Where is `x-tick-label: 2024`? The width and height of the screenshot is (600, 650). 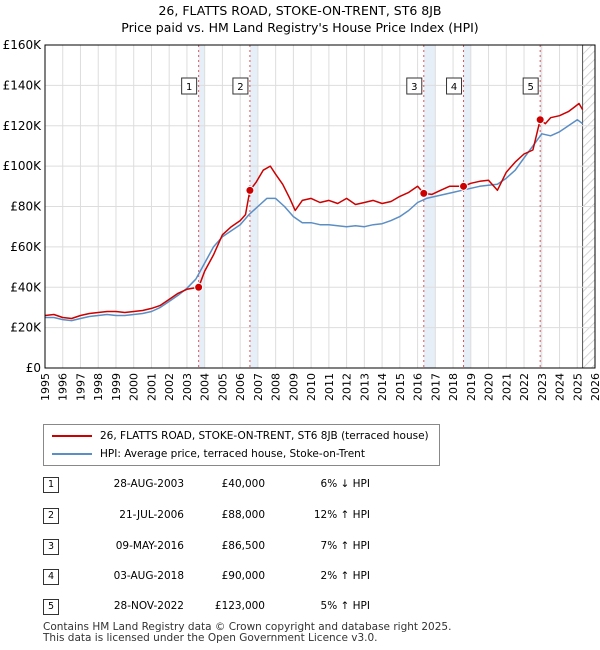
x-tick-label: 2024 is located at coordinates (560, 387).